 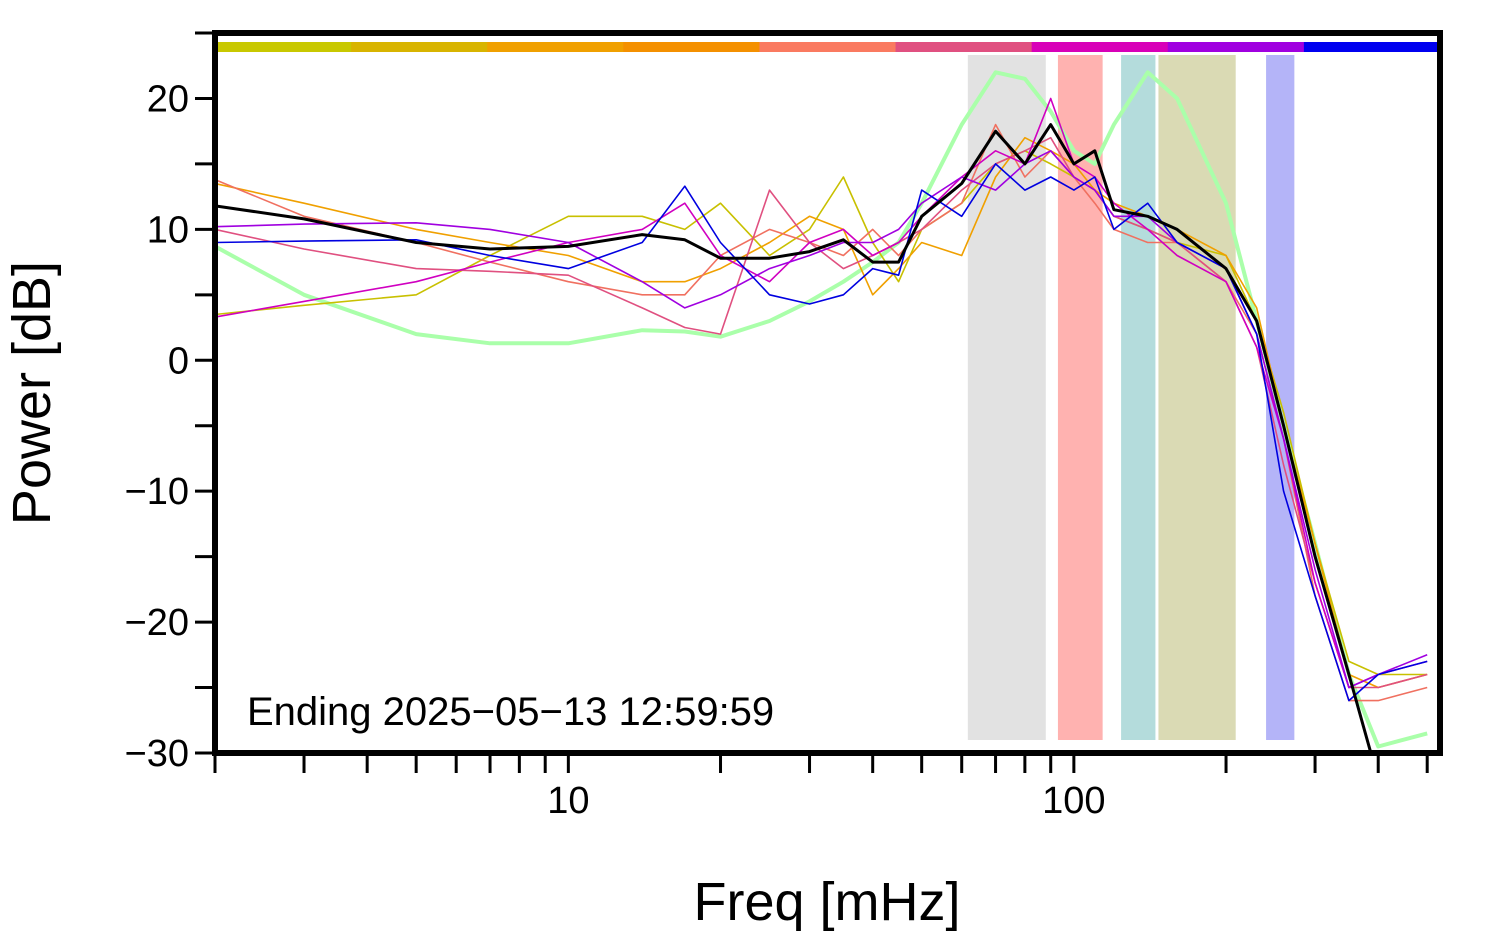 I want to click on y-tick-label: 20, so click(x=168, y=99).